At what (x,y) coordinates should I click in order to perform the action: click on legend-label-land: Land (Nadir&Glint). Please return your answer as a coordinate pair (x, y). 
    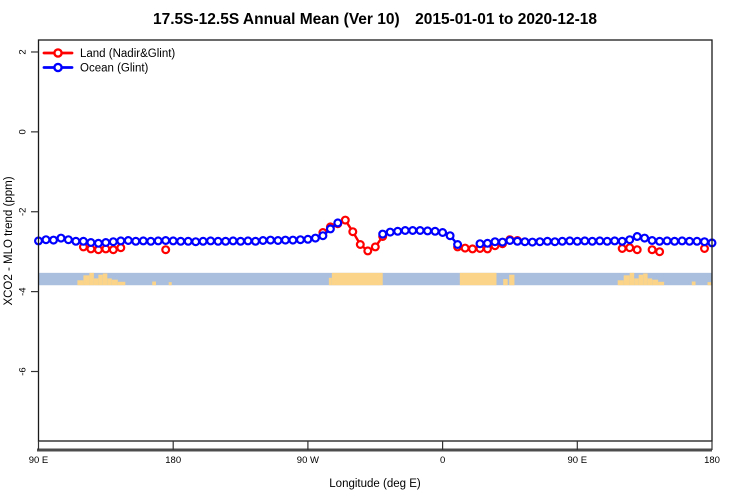
    Looking at the image, I should click on (127, 54).